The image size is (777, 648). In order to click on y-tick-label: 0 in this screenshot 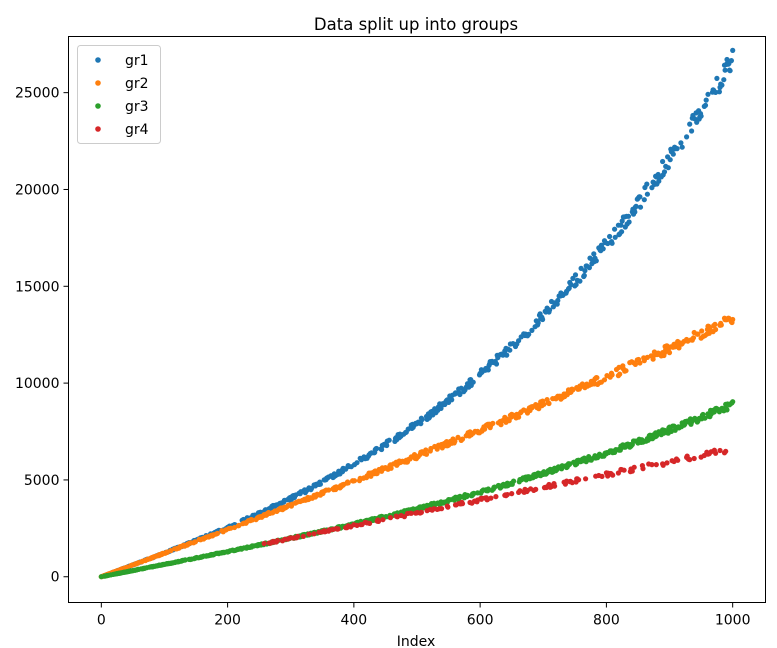, I will do `click(55, 578)`.